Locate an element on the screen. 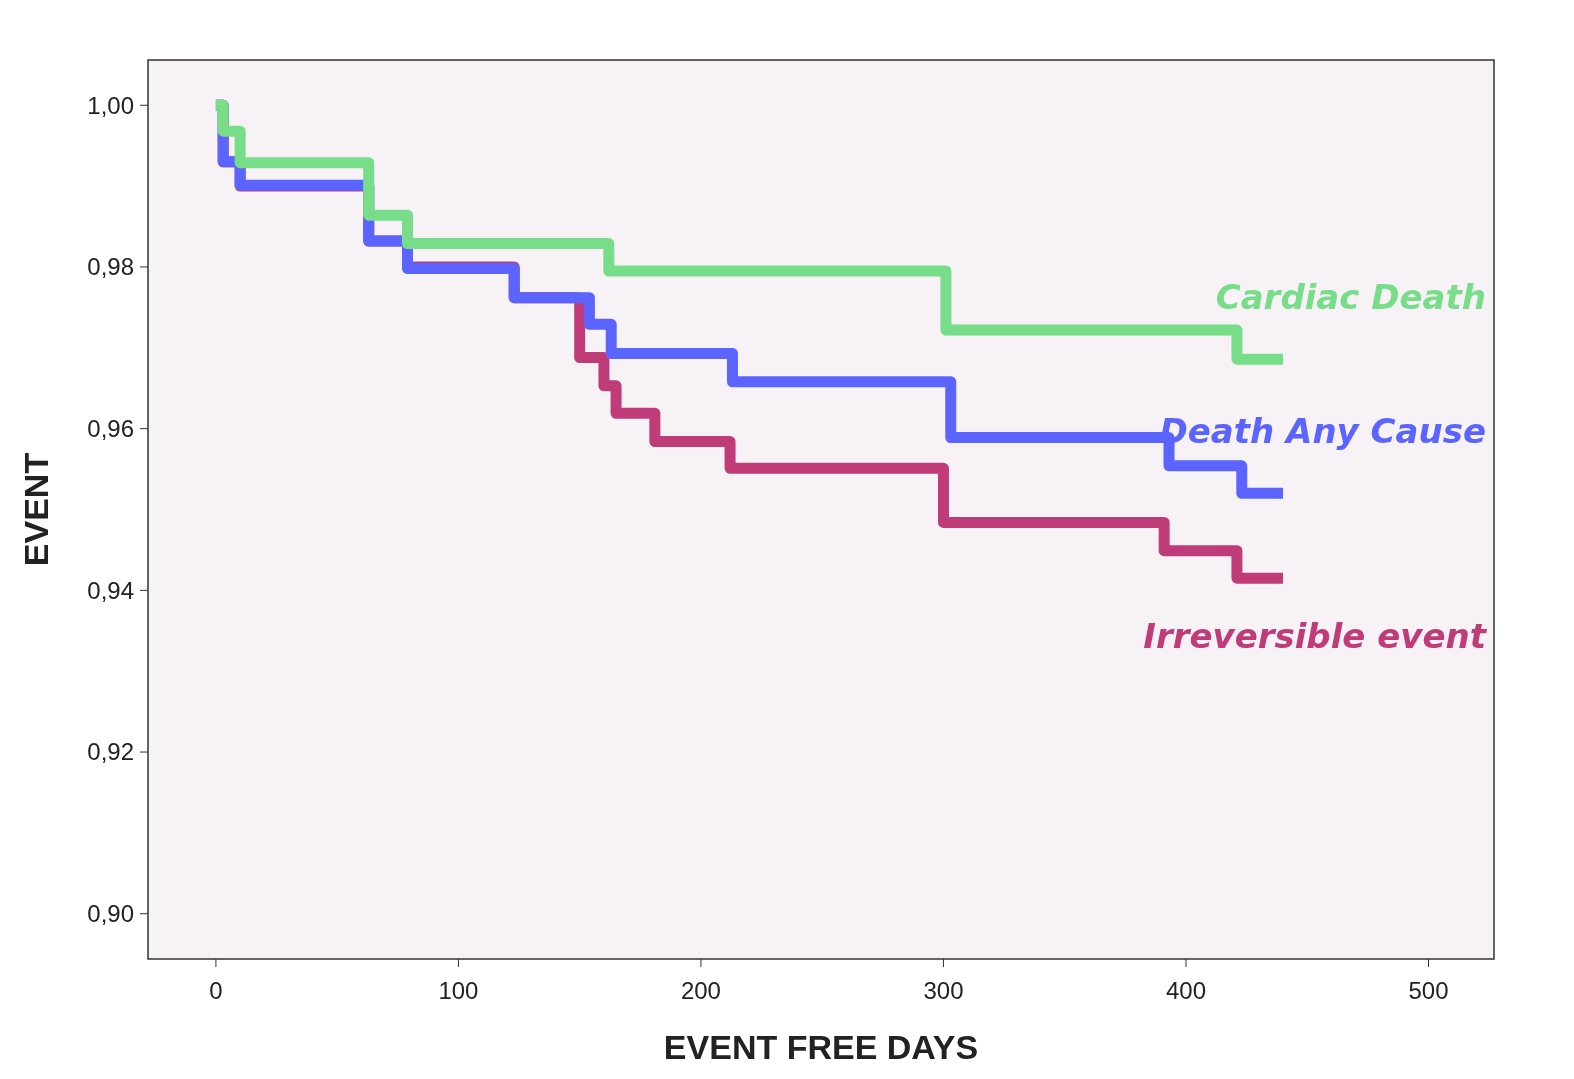  y-tick-label: 0,92 is located at coordinates (110, 752).